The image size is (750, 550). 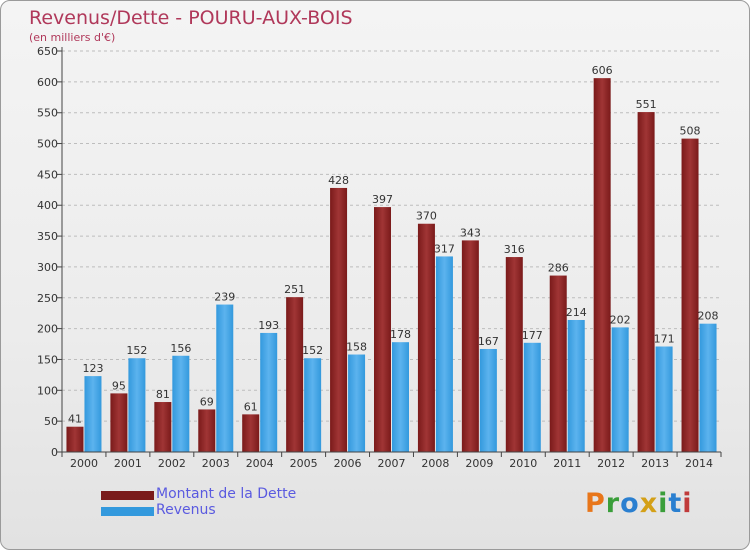 What do you see at coordinates (72, 37) in the screenshot?
I see `chart-subtitle: (en milliers d'€)` at bounding box center [72, 37].